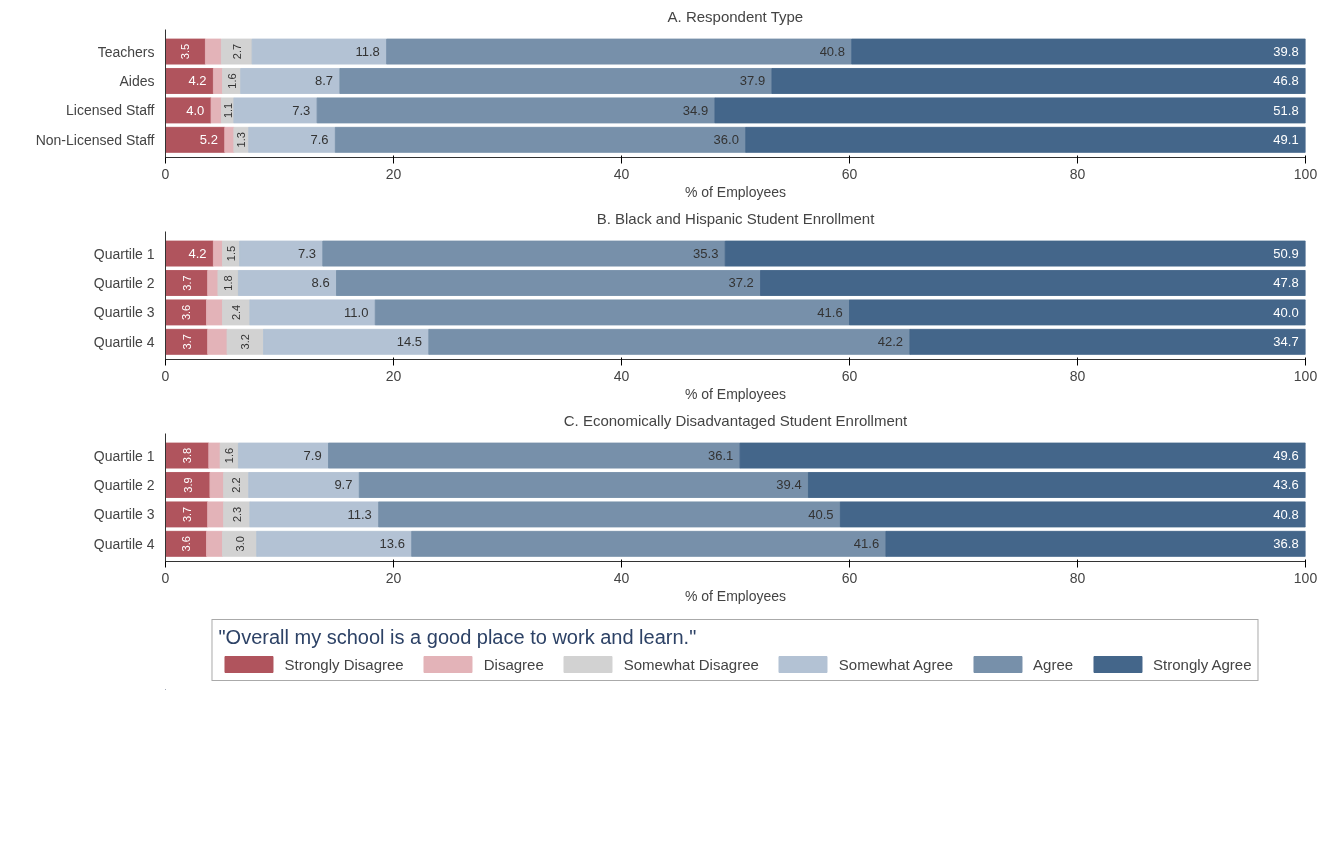  Describe the element at coordinates (695, 110) in the screenshot. I see `data-label: 34.9` at that location.